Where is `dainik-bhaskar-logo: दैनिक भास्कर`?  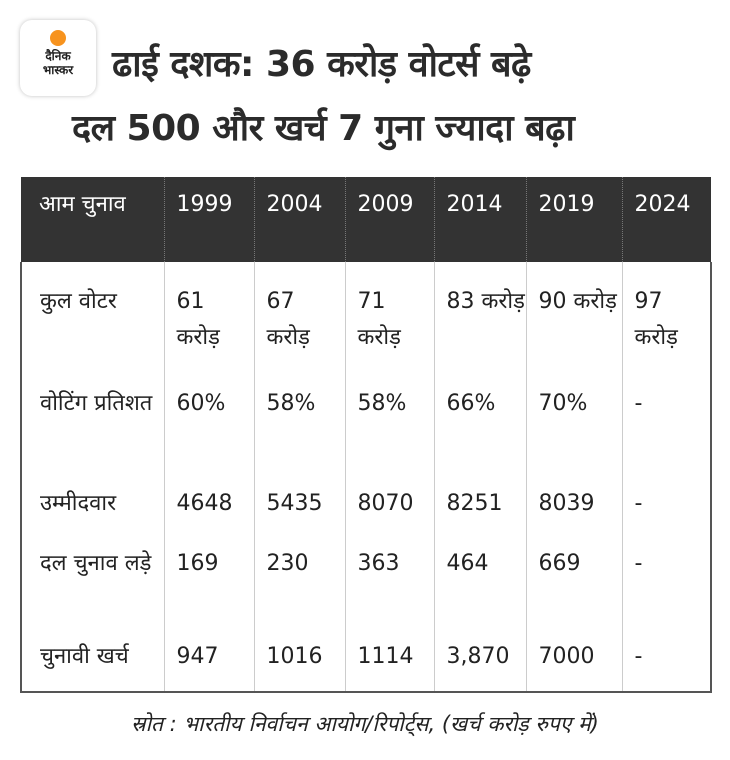 dainik-bhaskar-logo: दैनिक भास्कर is located at coordinates (58, 58).